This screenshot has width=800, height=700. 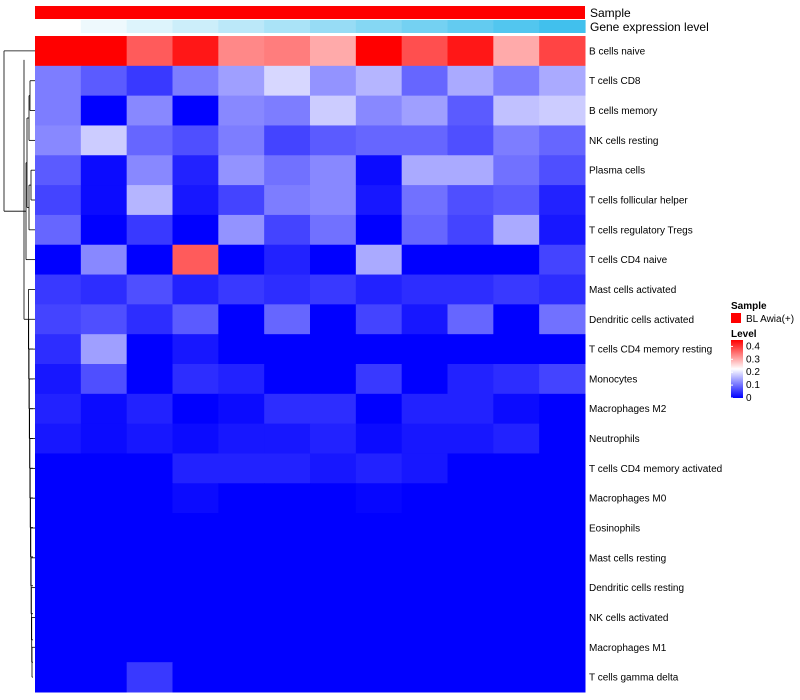 What do you see at coordinates (649, 27) in the screenshot?
I see `gene-expression-annotation-label: Gene expression level` at bounding box center [649, 27].